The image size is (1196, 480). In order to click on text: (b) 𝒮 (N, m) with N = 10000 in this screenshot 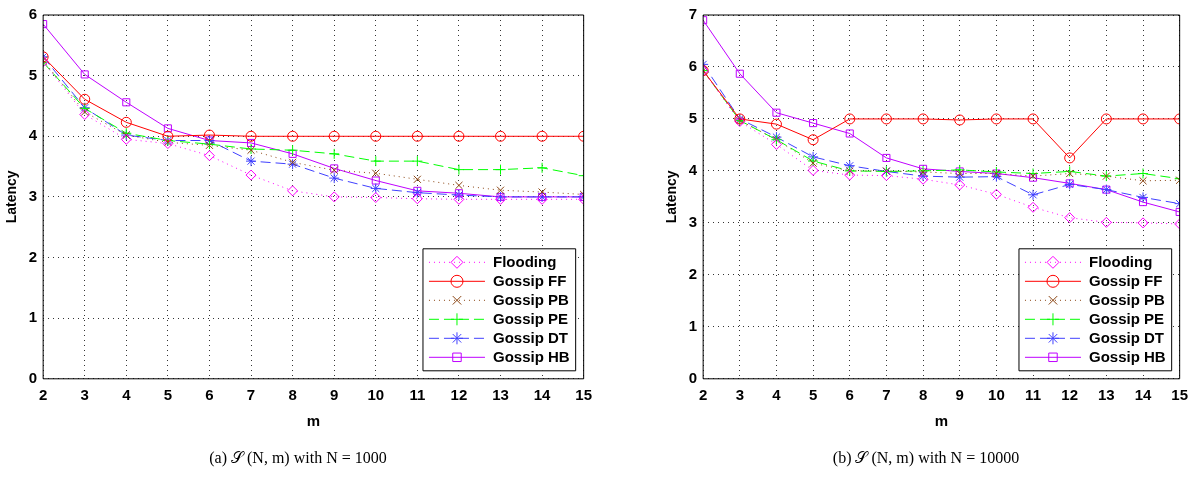, I will do `click(926, 457)`.